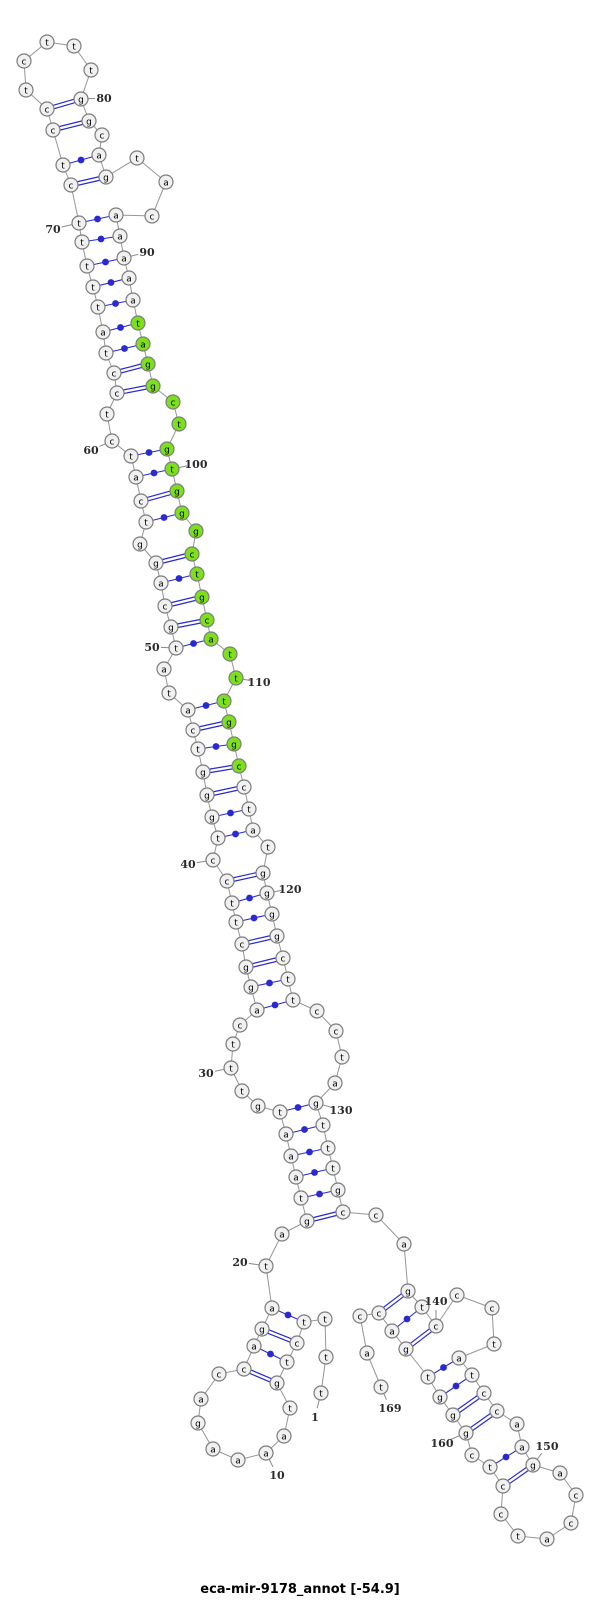  Describe the element at coordinates (267, 894) in the screenshot. I see `nucleotide-letter-120: g` at that location.